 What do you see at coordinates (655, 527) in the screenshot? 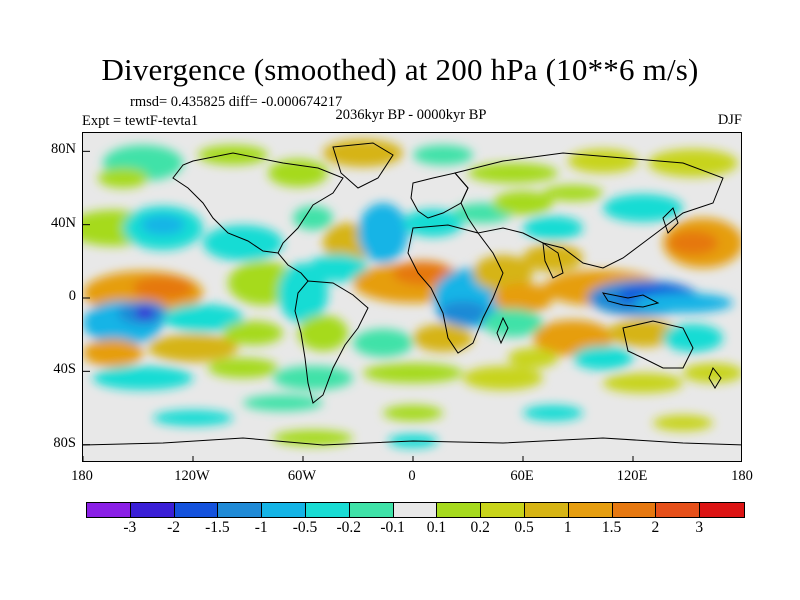
I see `colorbar-label: 2` at bounding box center [655, 527].